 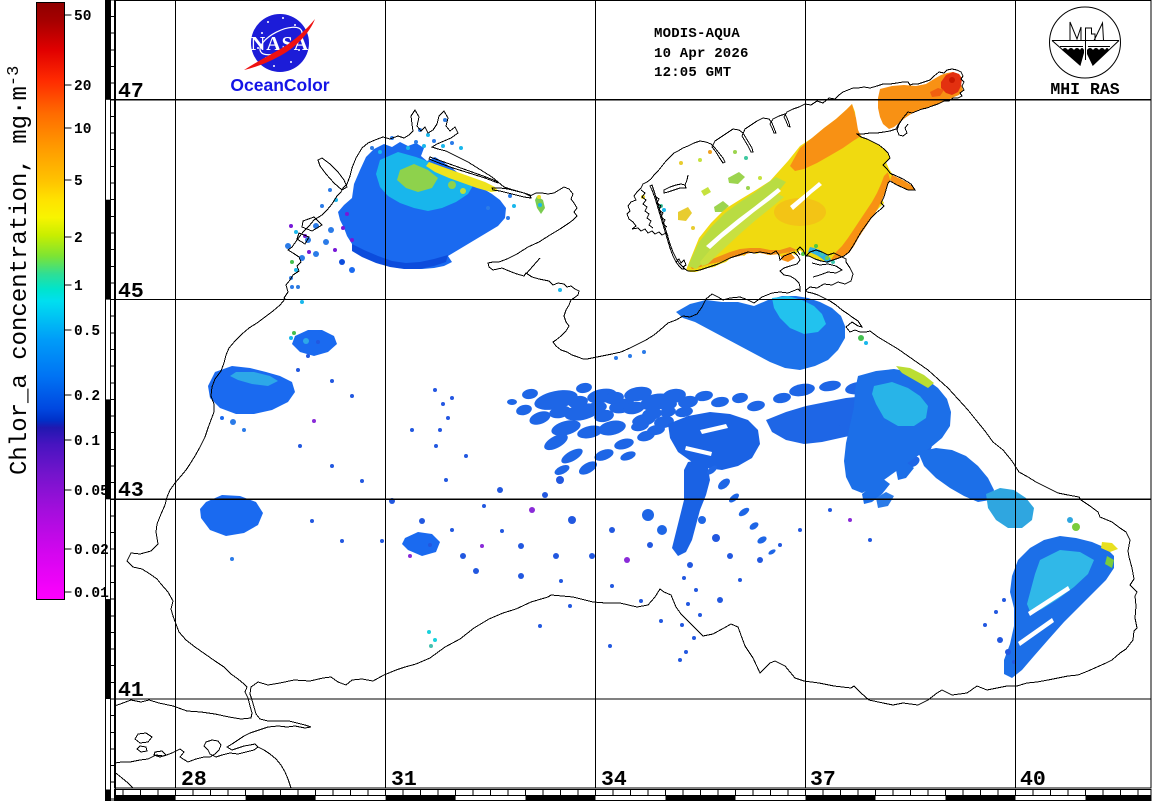 What do you see at coordinates (1084, 89) in the screenshot?
I see `svg-text: MHI RAS` at bounding box center [1084, 89].